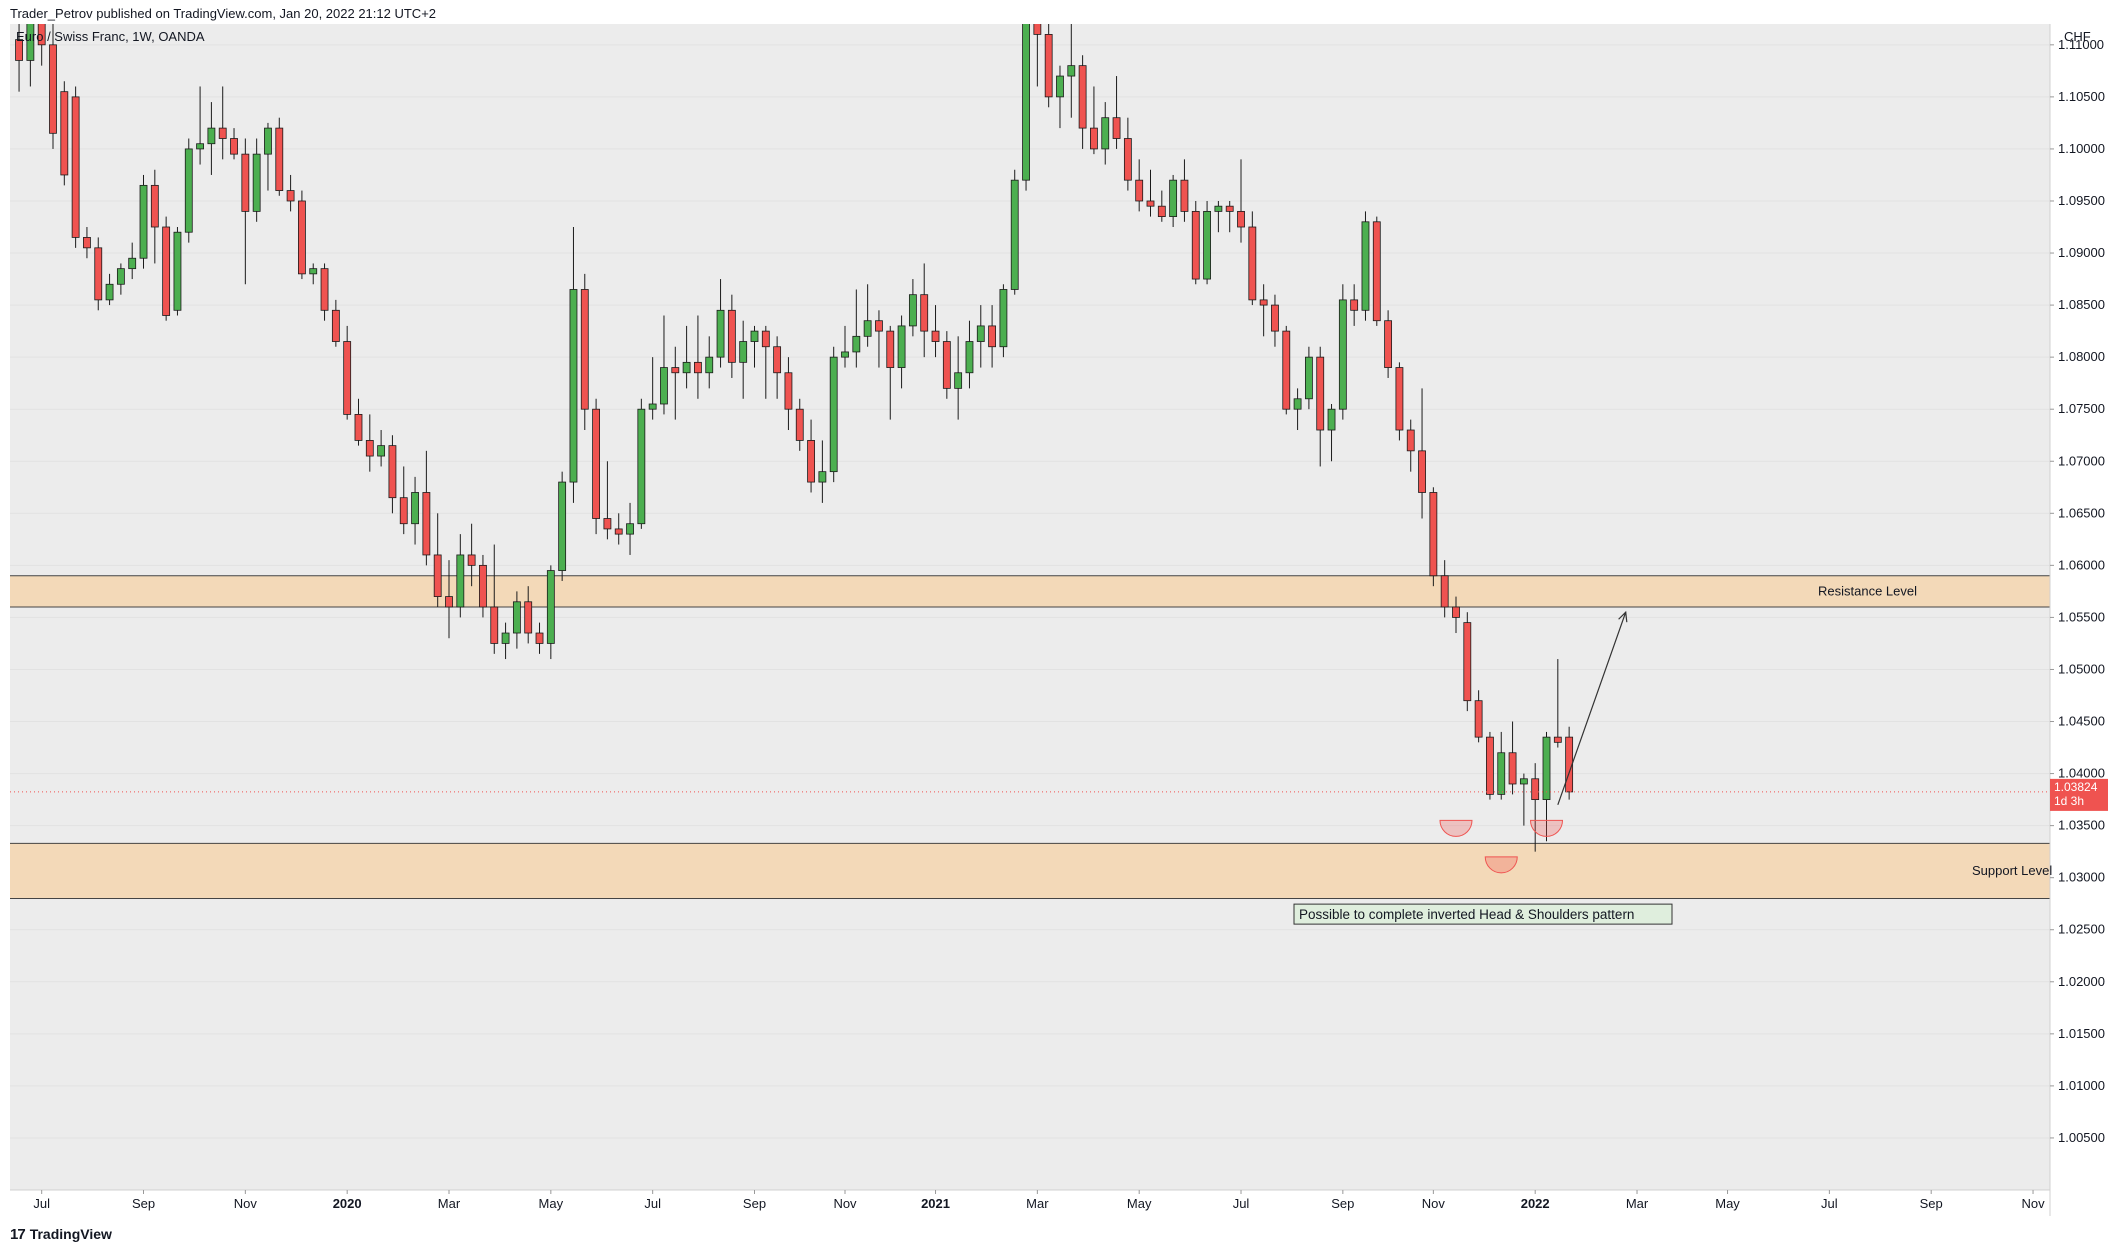  I want to click on y-tick-label: 1.06500, so click(2081, 512).